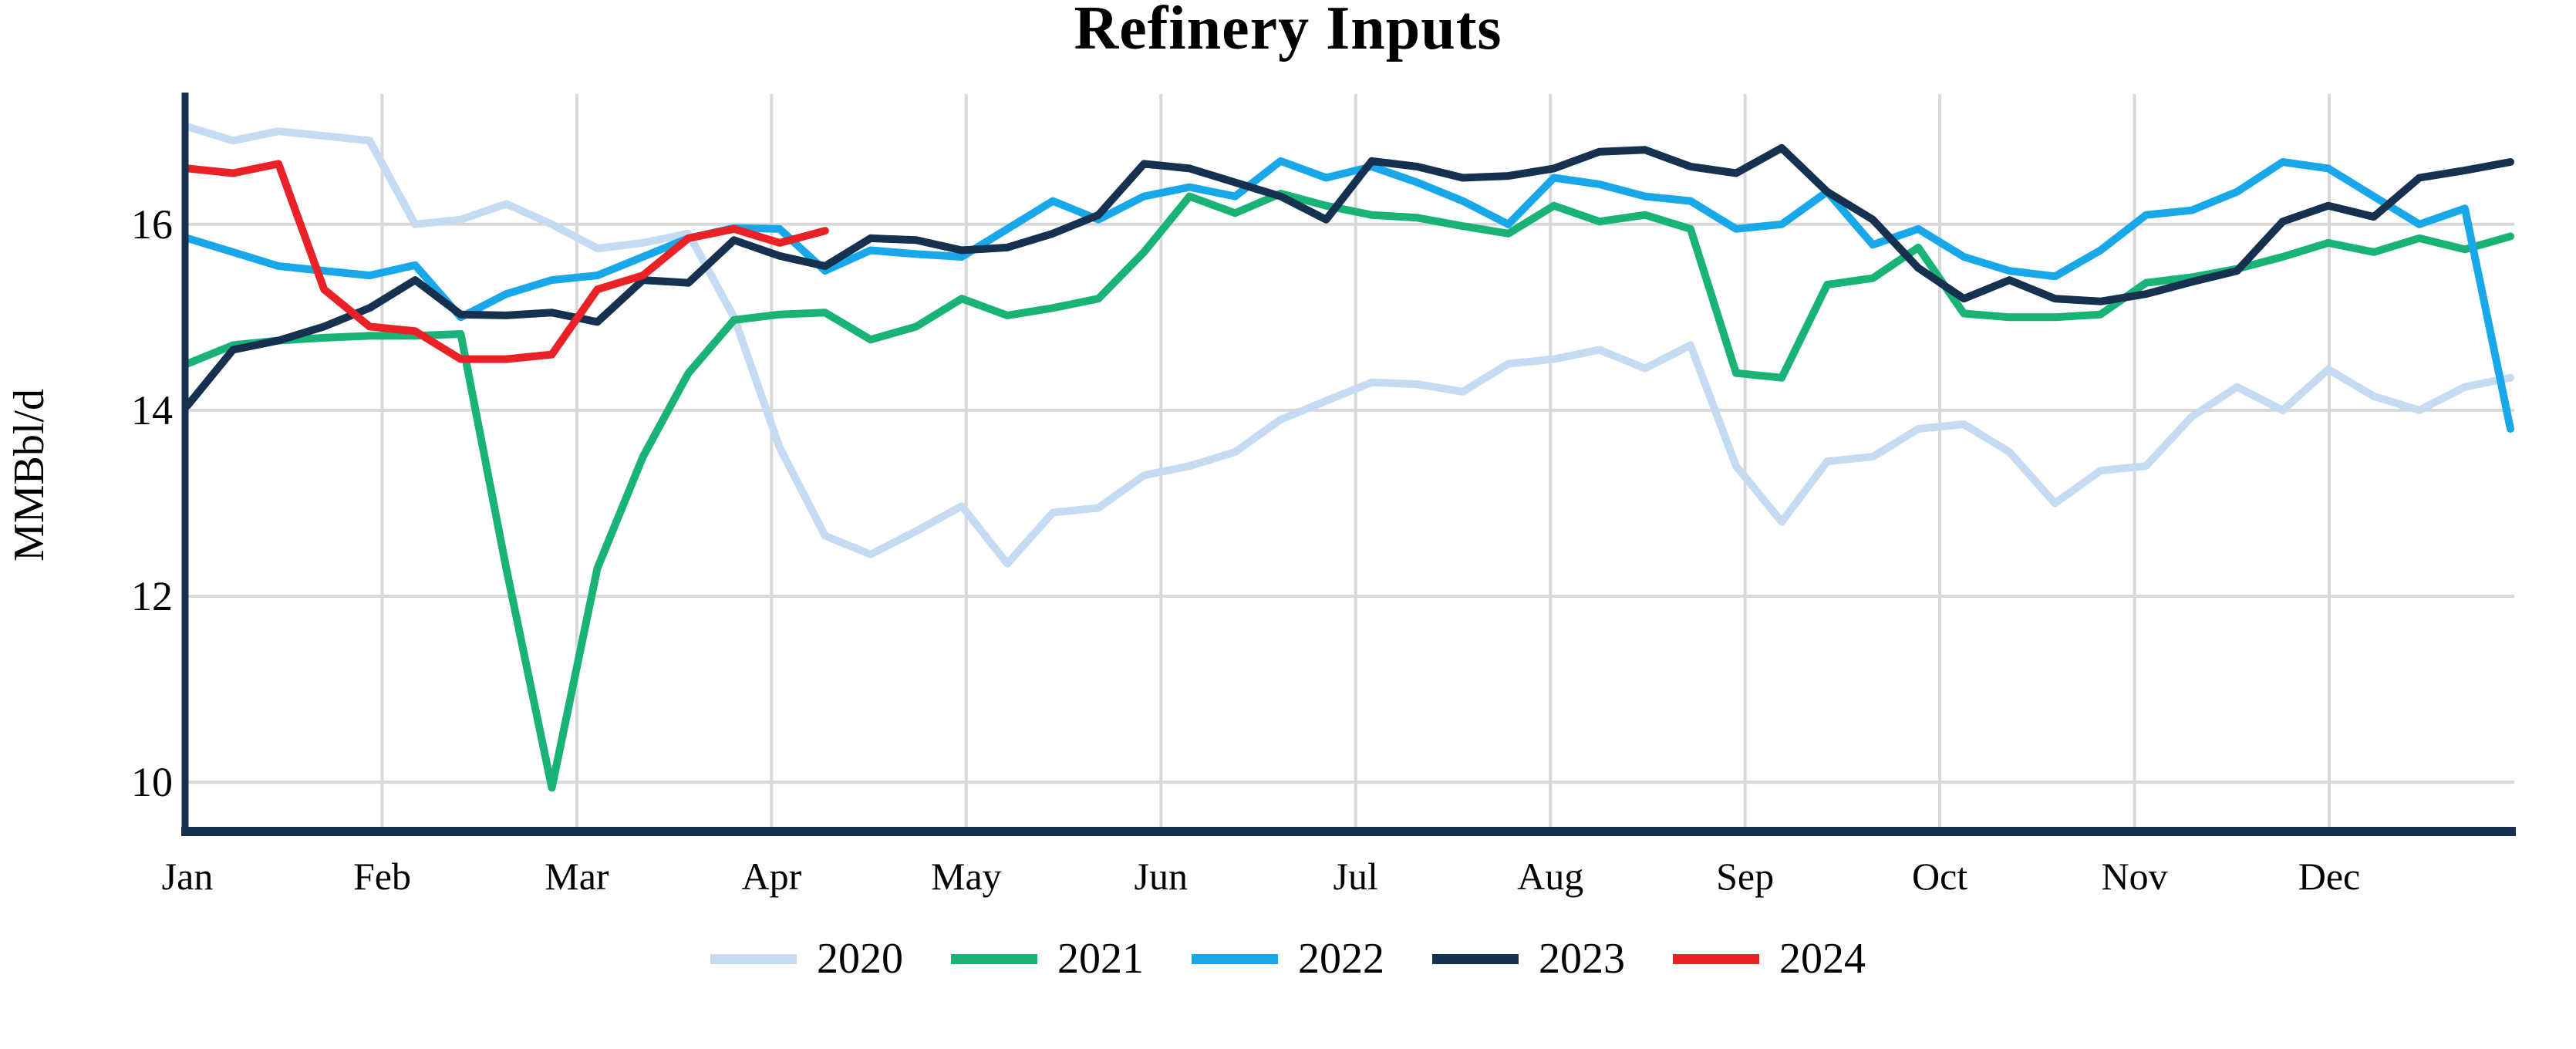 This screenshot has width=2576, height=1049. Describe the element at coordinates (1355, 876) in the screenshot. I see `x-month-label-Jul: Jul` at that location.